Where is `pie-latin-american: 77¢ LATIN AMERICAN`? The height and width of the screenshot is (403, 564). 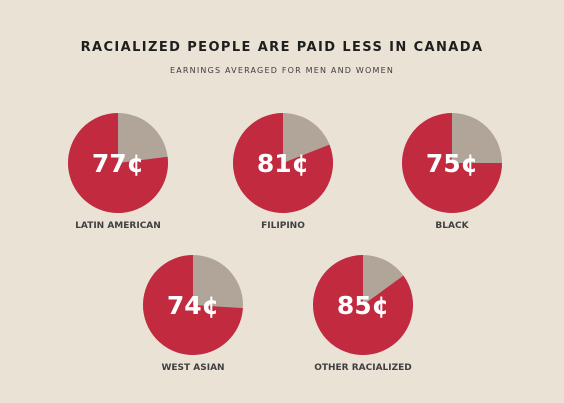 pie-latin-american: 77¢ LATIN AMERICAN is located at coordinates (118, 172).